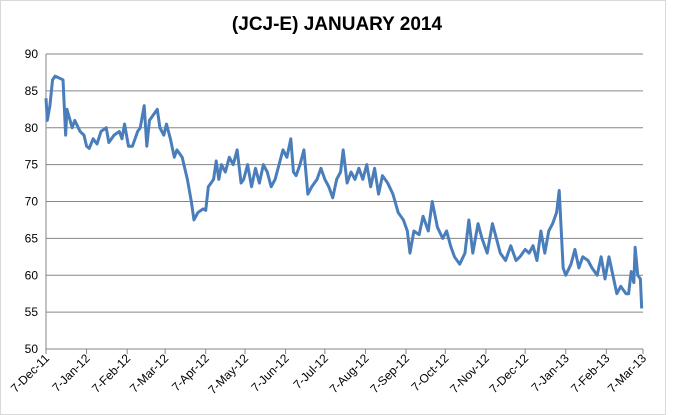 Image resolution: width=674 pixels, height=415 pixels. What do you see at coordinates (32, 275) in the screenshot?
I see `y-tick-label: 60` at bounding box center [32, 275].